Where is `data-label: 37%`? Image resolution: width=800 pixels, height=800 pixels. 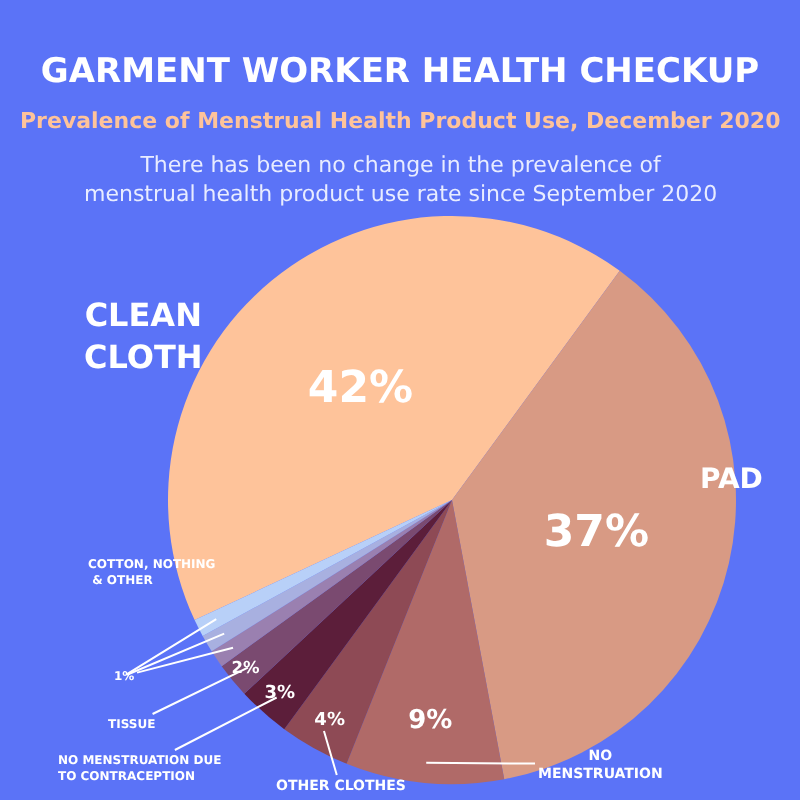 data-label: 37% is located at coordinates (596, 532).